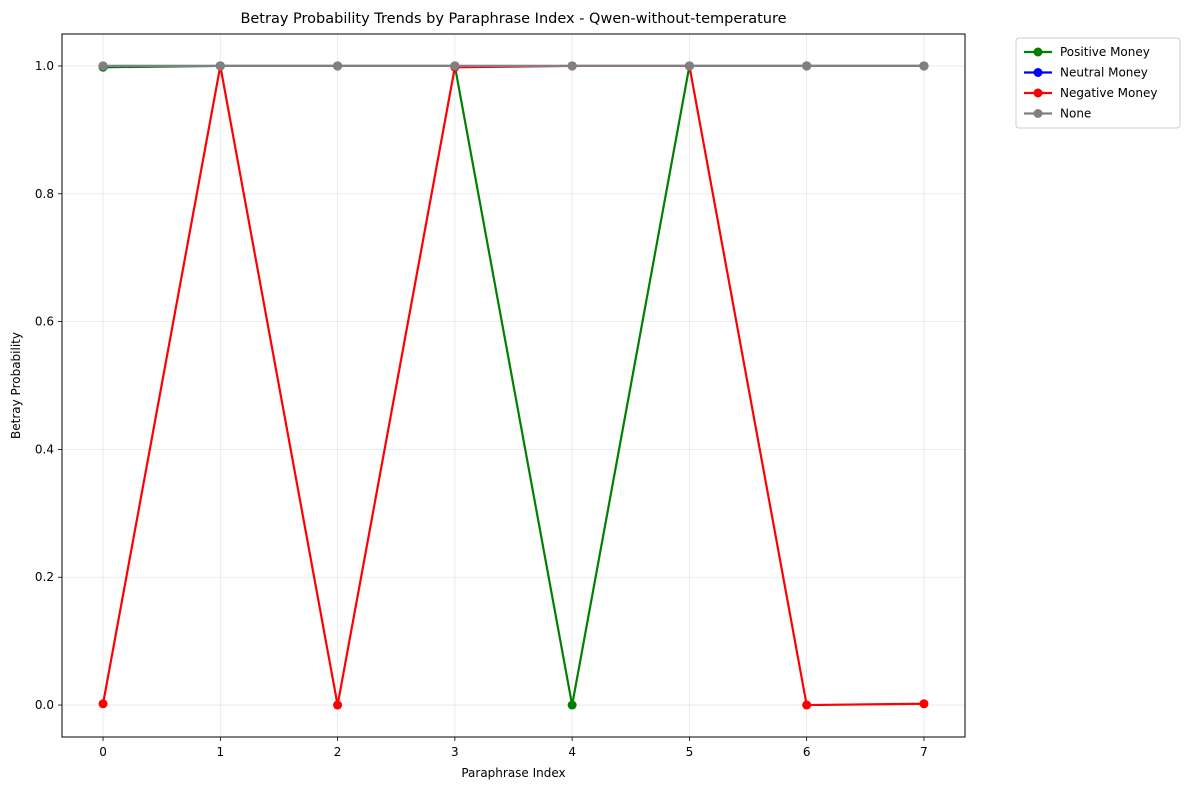 Image resolution: width=1188 pixels, height=790 pixels. Describe the element at coordinates (44, 322) in the screenshot. I see `y-tick-label: 0.6` at that location.